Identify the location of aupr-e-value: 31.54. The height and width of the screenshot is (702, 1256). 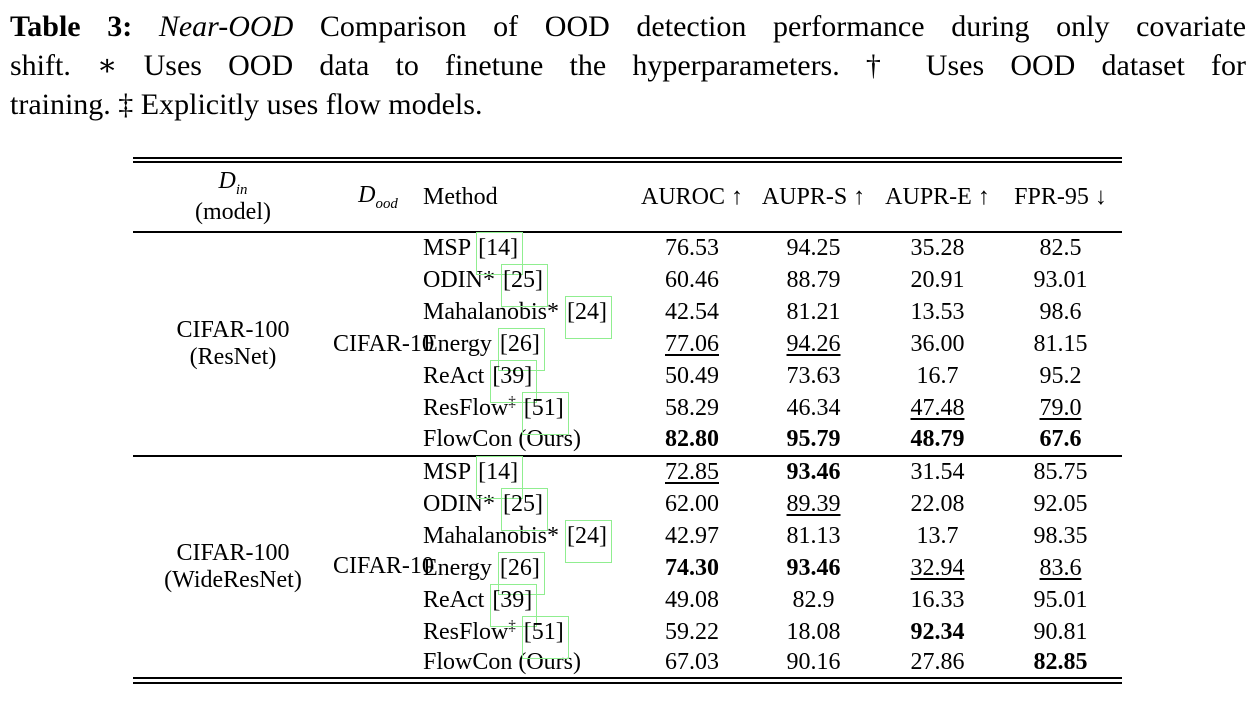
(937, 471).